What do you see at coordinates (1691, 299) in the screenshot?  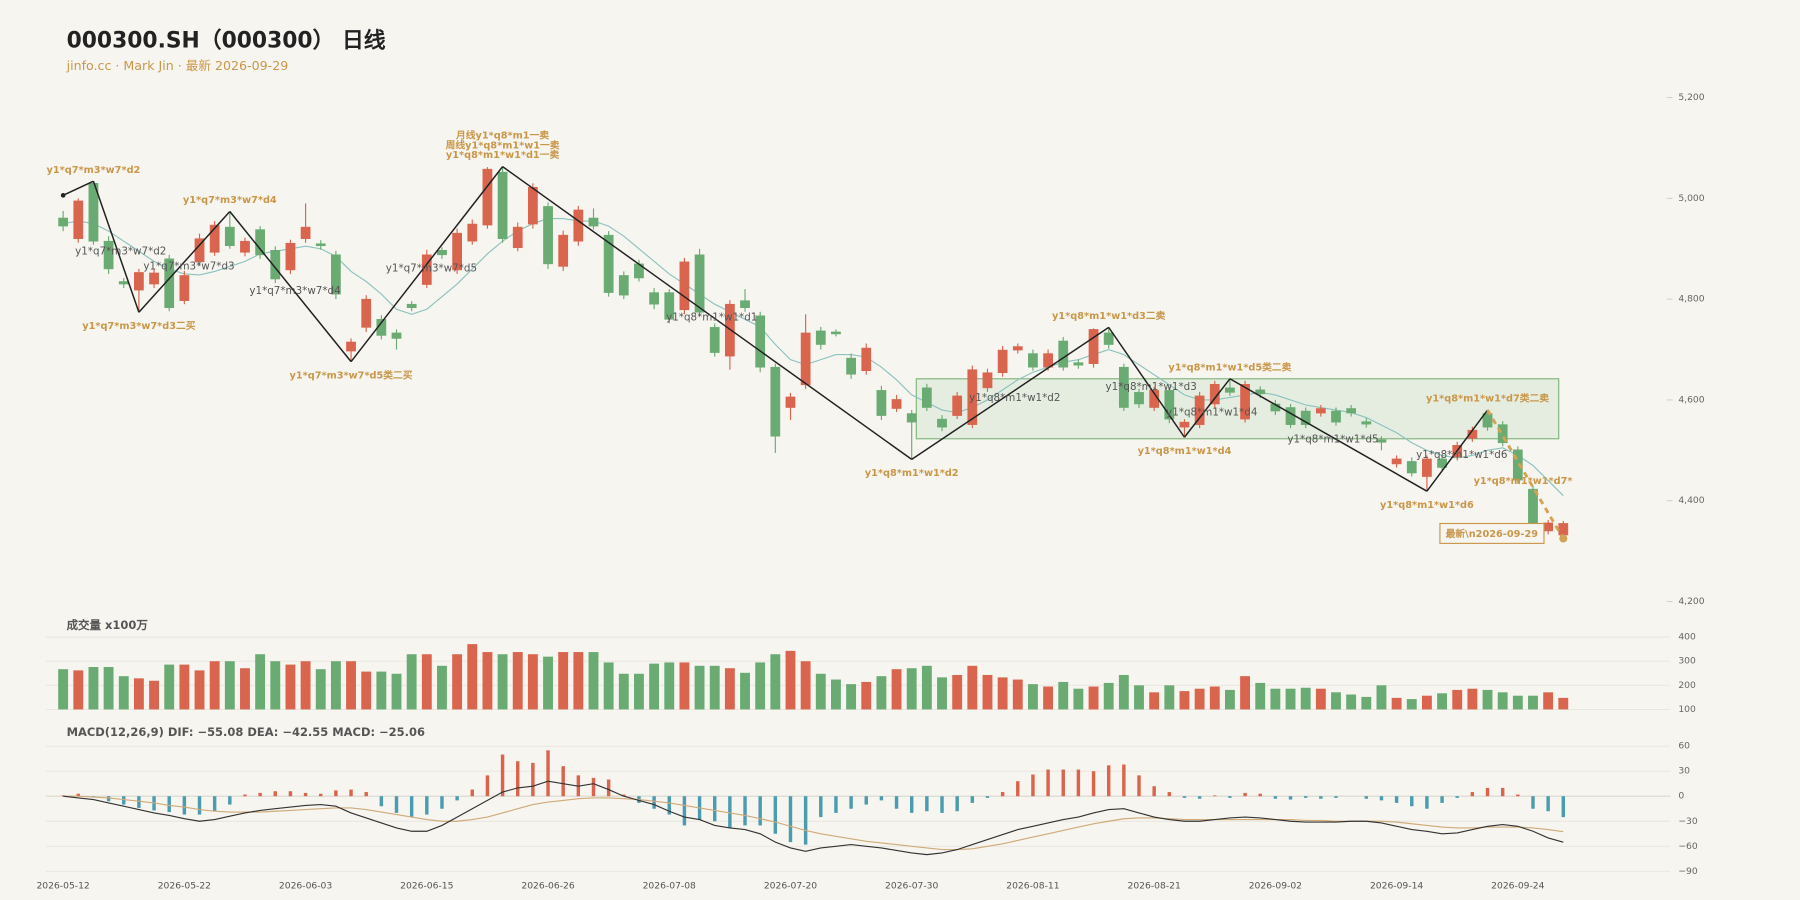 I see `y-tick-label: 4,800` at bounding box center [1691, 299].